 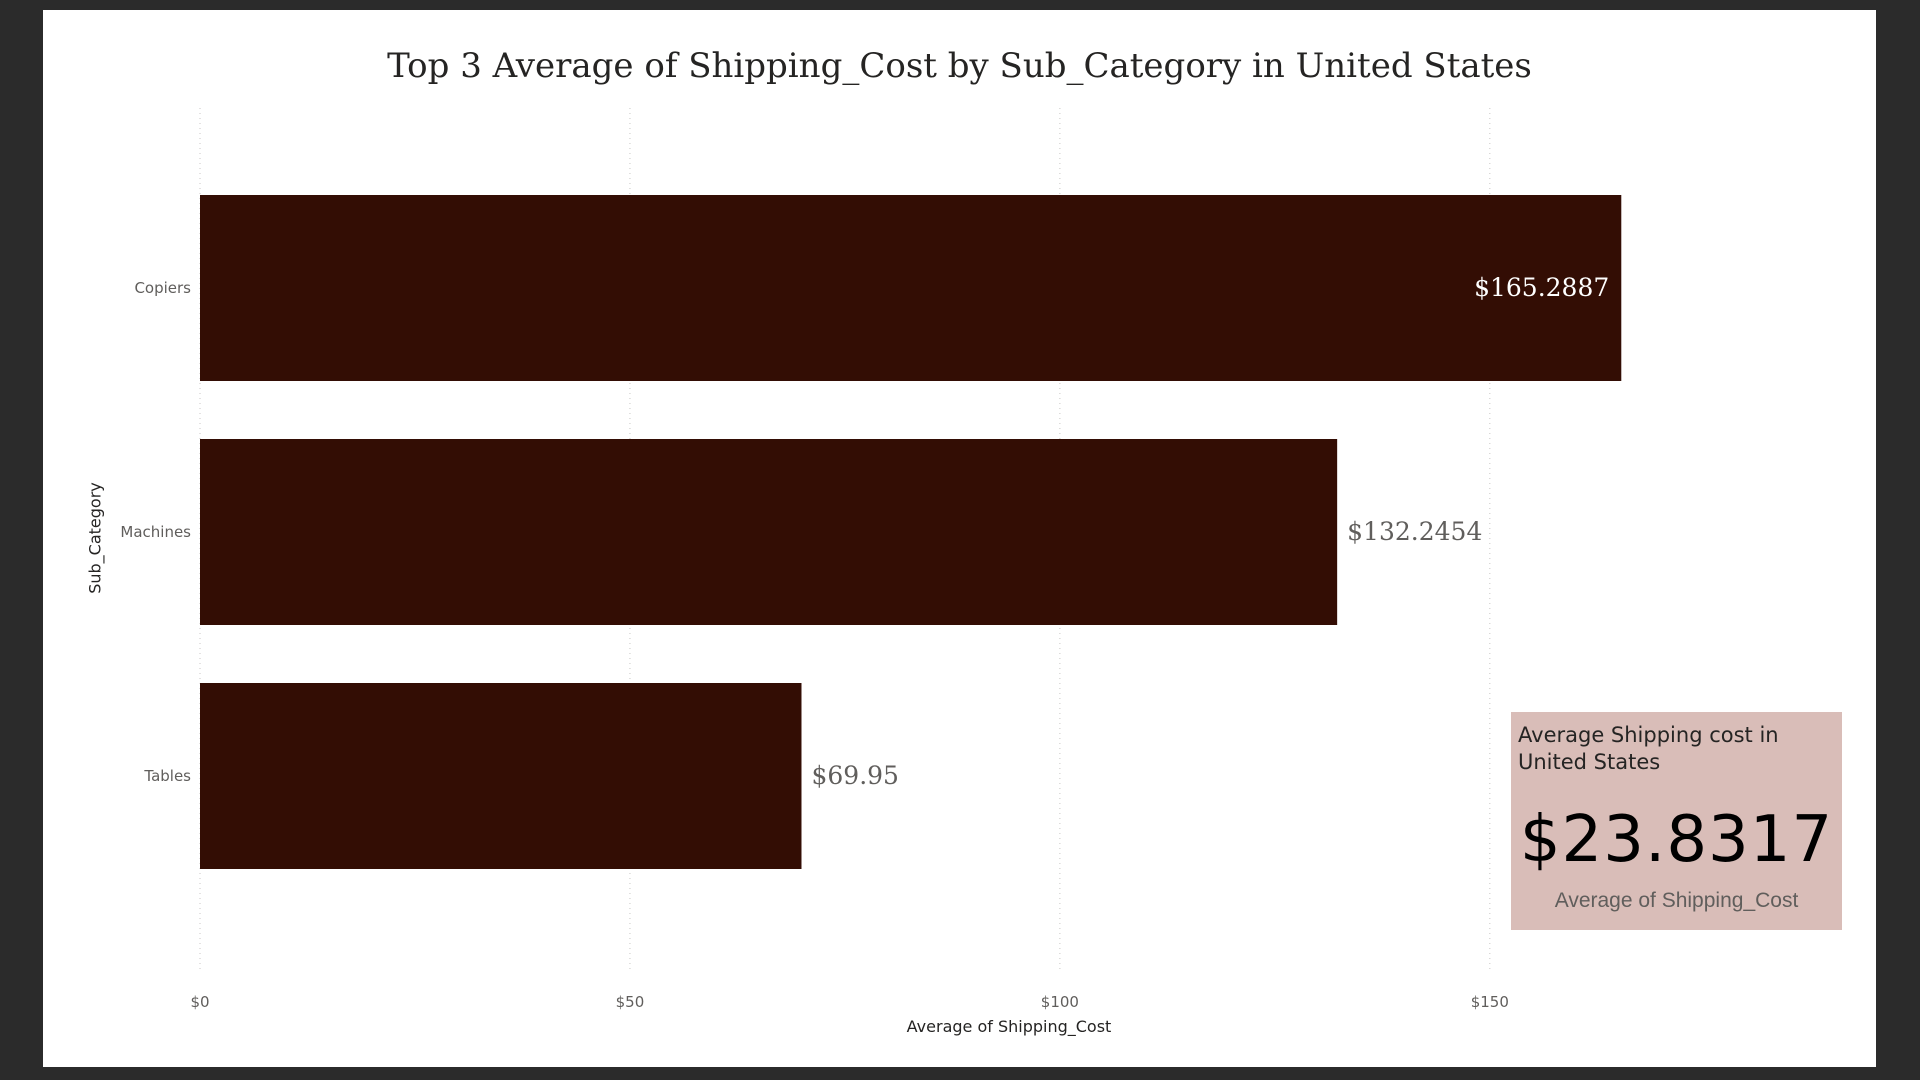 What do you see at coordinates (501, 776) in the screenshot?
I see `bar-tables` at bounding box center [501, 776].